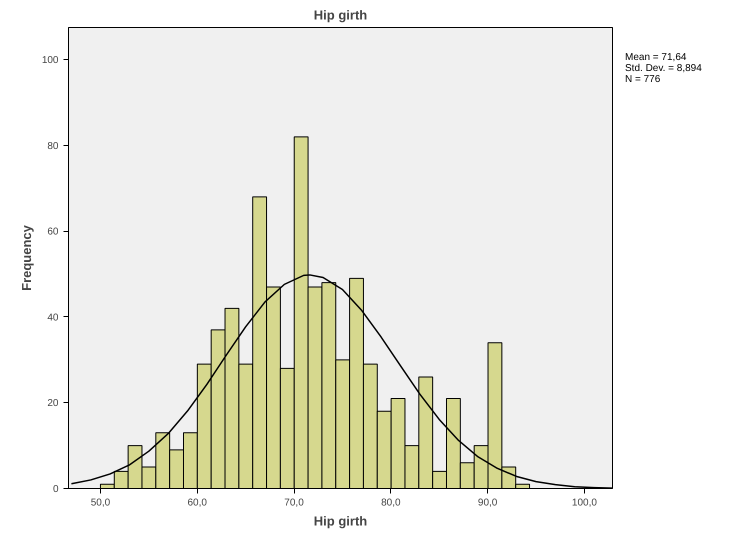 The height and width of the screenshot is (540, 732). What do you see at coordinates (488, 503) in the screenshot?
I see `x-tick-label: 90,0` at bounding box center [488, 503].